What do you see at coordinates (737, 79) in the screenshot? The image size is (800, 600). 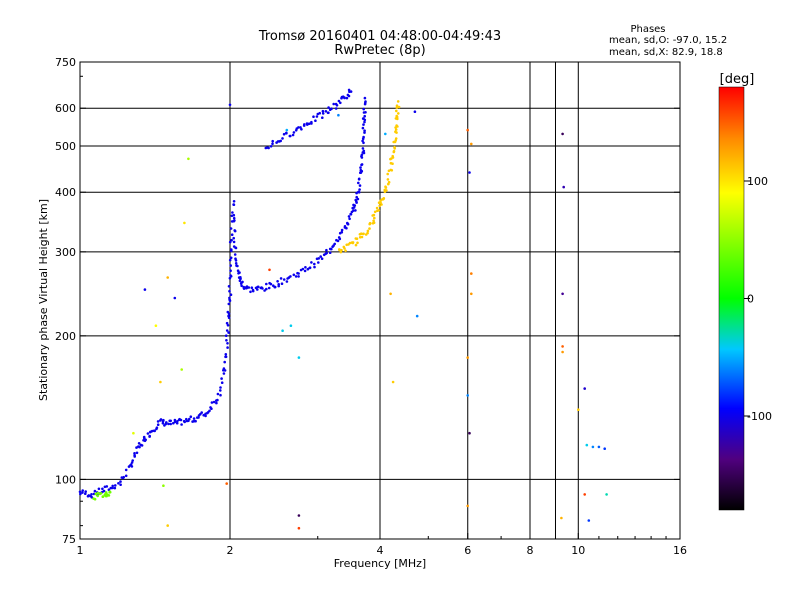 I see `colorbar-label: [deg]` at bounding box center [737, 79].